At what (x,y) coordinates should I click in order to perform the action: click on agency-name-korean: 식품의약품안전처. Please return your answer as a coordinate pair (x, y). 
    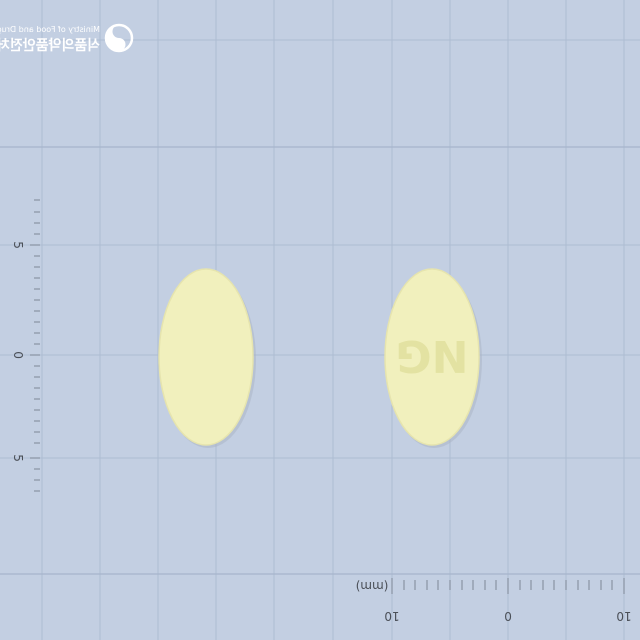
    Looking at the image, I should click on (50, 45).